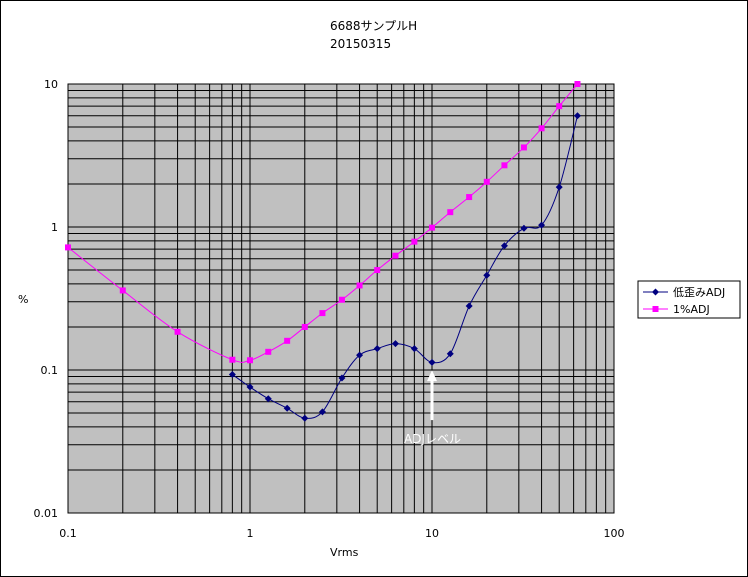 Image resolution: width=748 pixels, height=577 pixels. Describe the element at coordinates (432, 376) in the screenshot. I see `annotation-arrow-head` at that location.